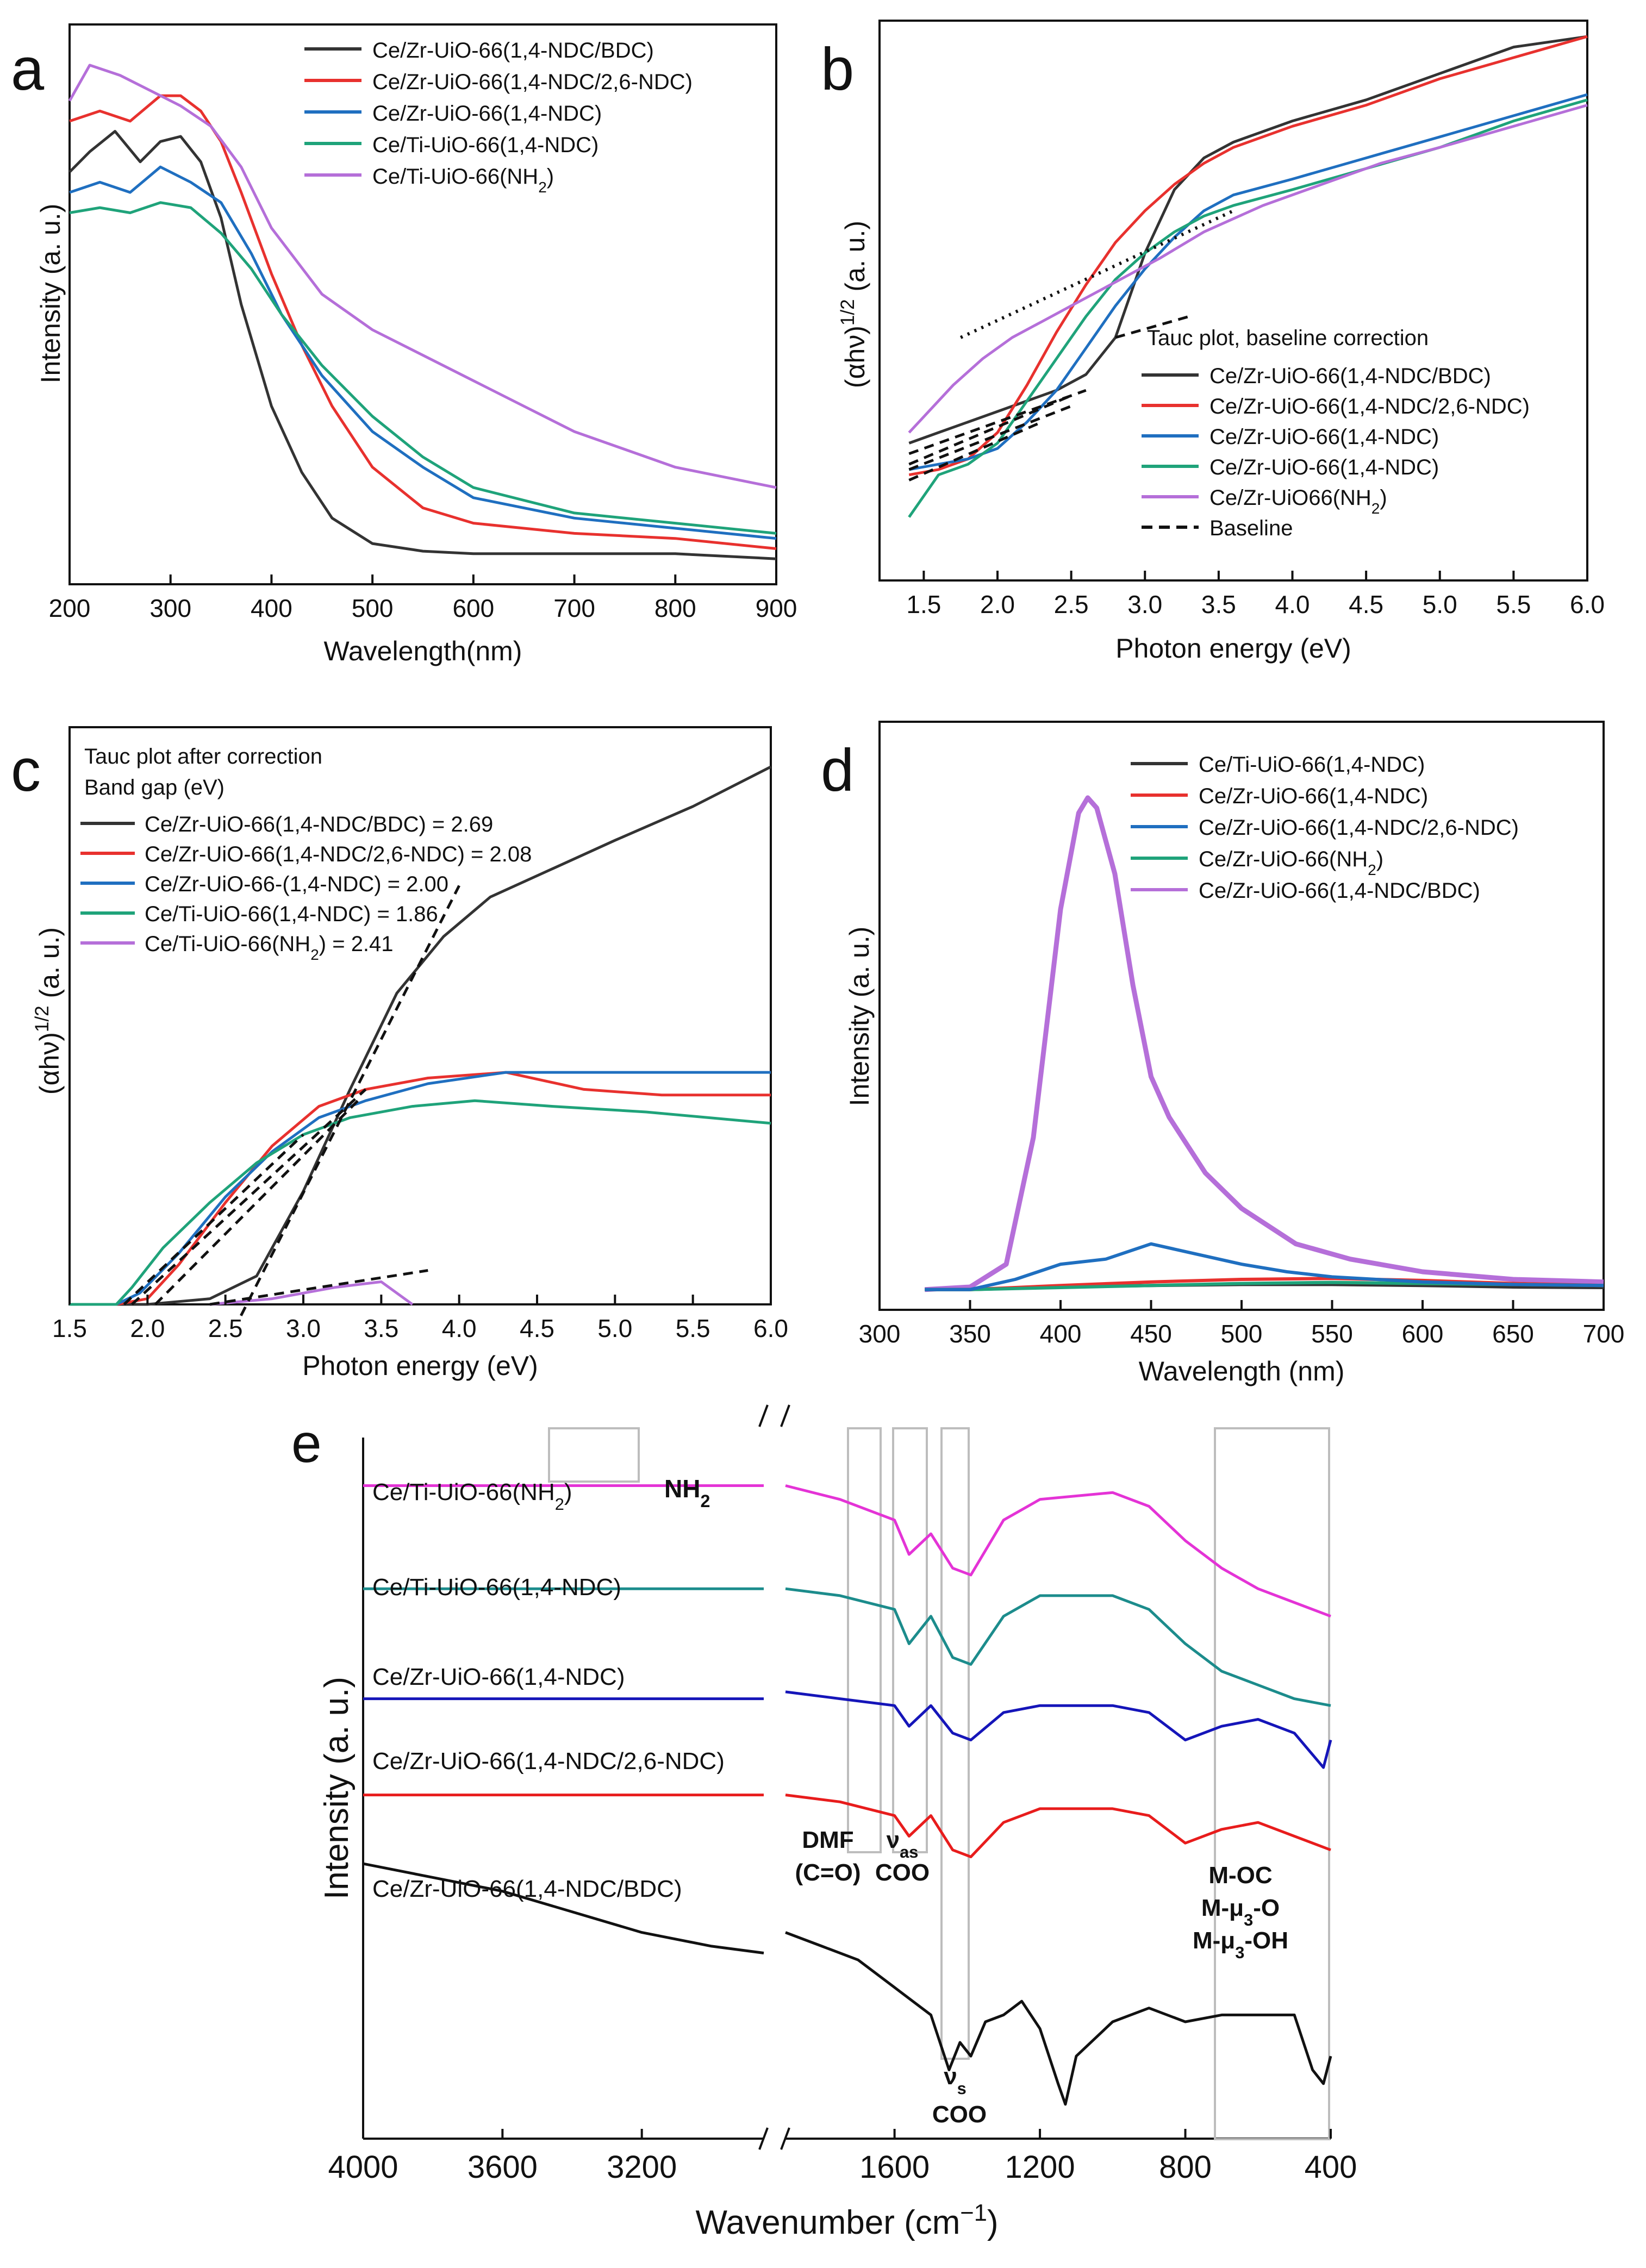 This screenshot has height=2268, width=1646. I want to click on x-tick-label-3: 450, so click(1151, 1334).